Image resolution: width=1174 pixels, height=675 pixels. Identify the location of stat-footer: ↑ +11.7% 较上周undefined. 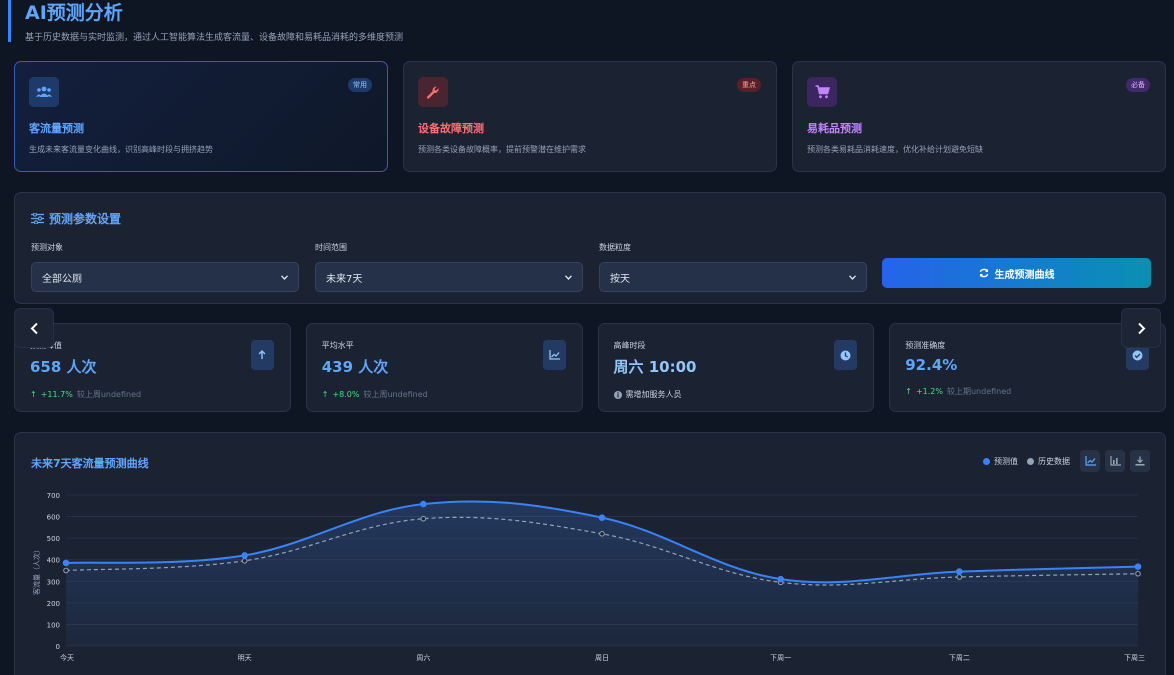
(152, 394).